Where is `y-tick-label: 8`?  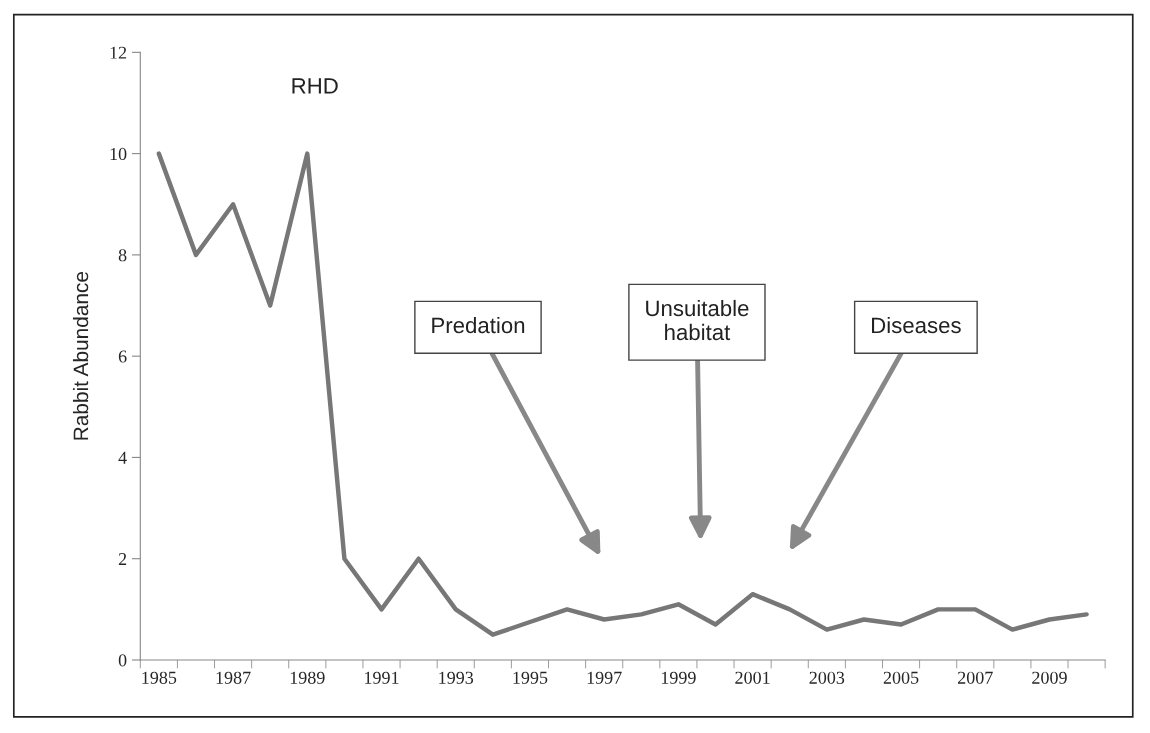
y-tick-label: 8 is located at coordinates (122, 255).